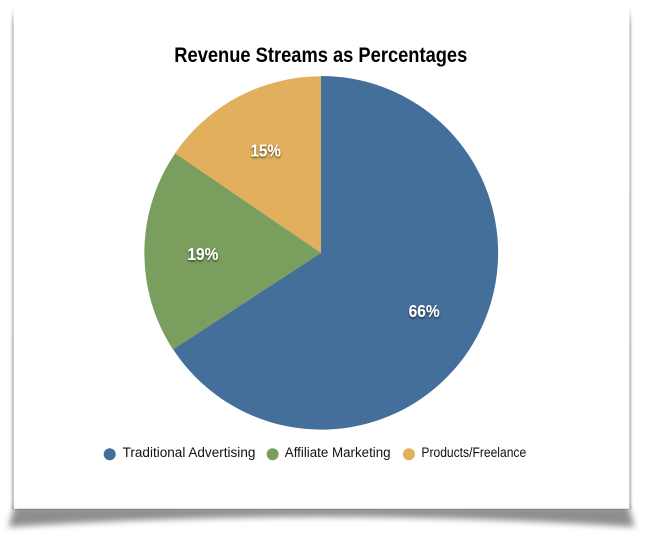 The image size is (645, 539). Describe the element at coordinates (338, 452) in the screenshot. I see `svg-text: Affiliate Marketing` at that location.